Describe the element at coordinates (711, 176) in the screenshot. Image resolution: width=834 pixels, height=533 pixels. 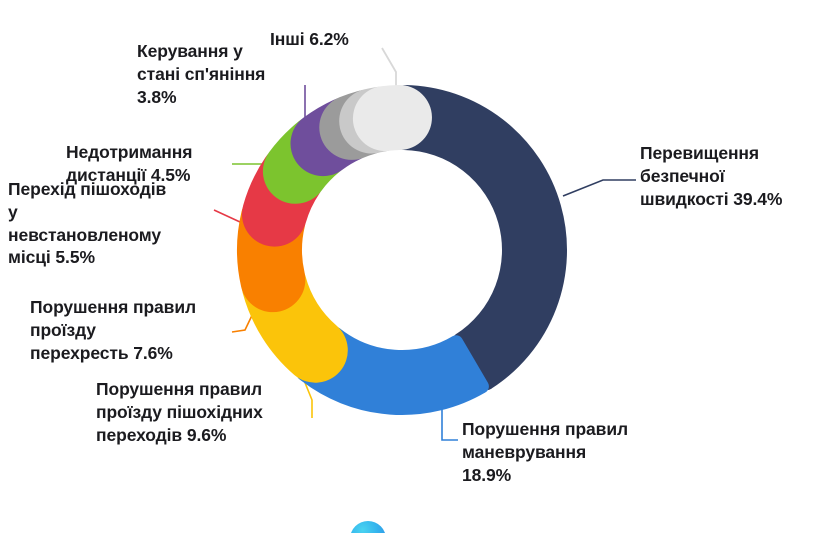
I see `slice-label-speeding: Перевищення безпечної швидкості 39.4%` at that location.